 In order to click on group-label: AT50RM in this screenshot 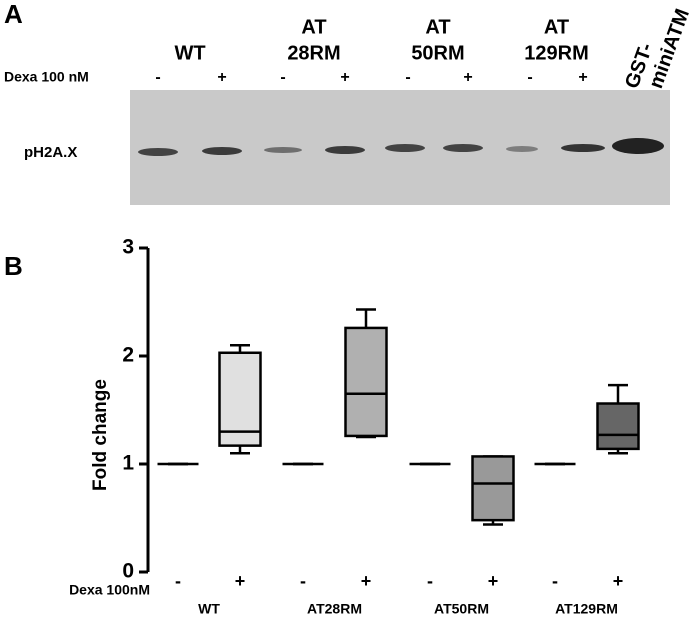, I will do `click(461, 609)`.